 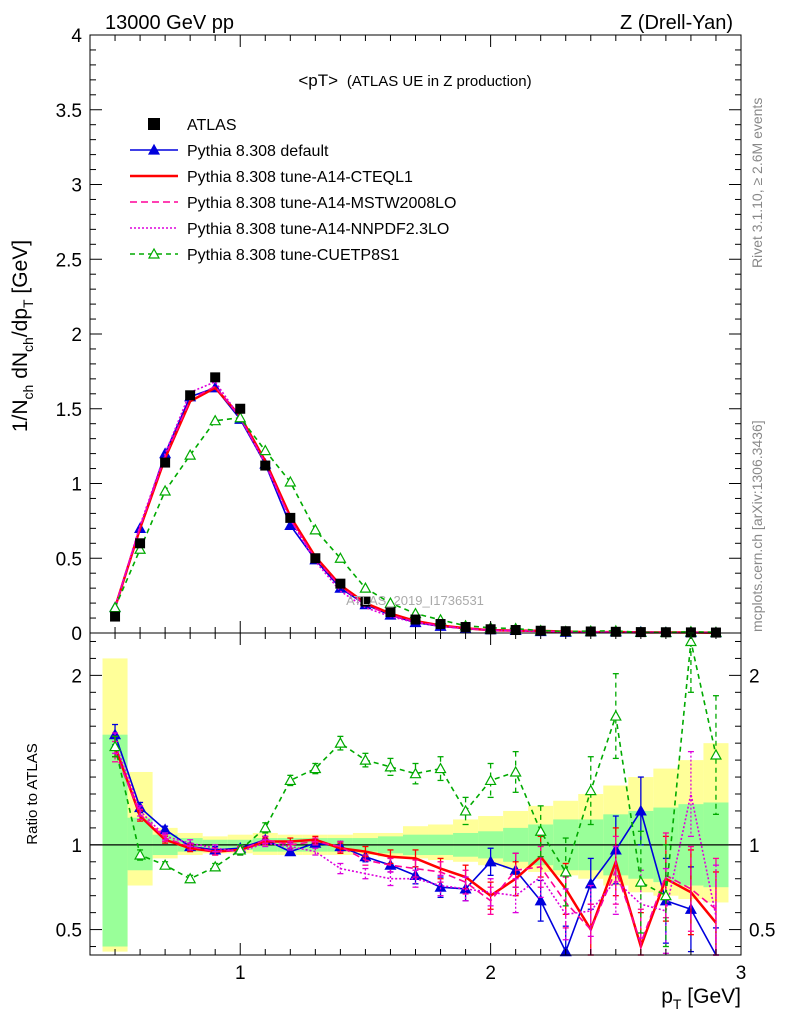 I want to click on ratio-y-tick-label-right: 2, so click(x=754, y=676).